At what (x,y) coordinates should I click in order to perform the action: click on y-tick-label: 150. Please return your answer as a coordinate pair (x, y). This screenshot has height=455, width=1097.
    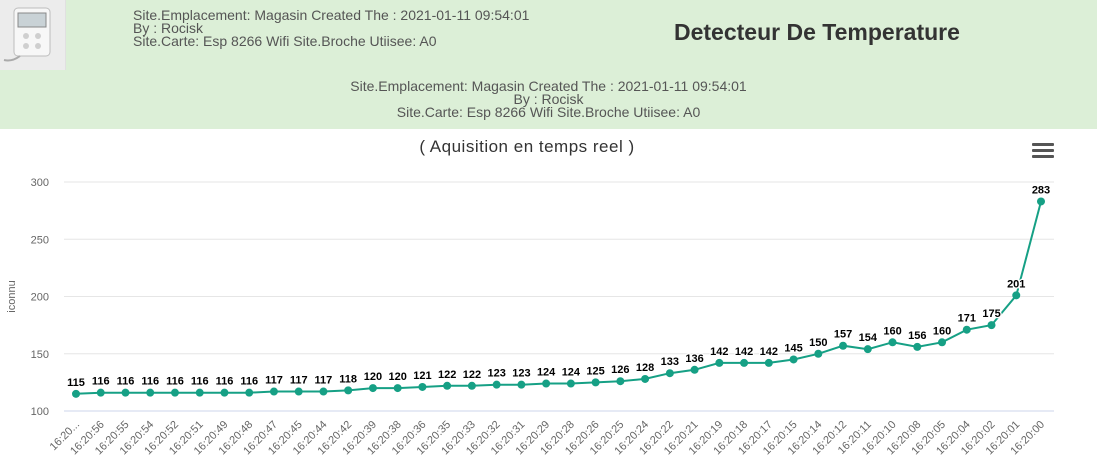
    Looking at the image, I should click on (40, 355).